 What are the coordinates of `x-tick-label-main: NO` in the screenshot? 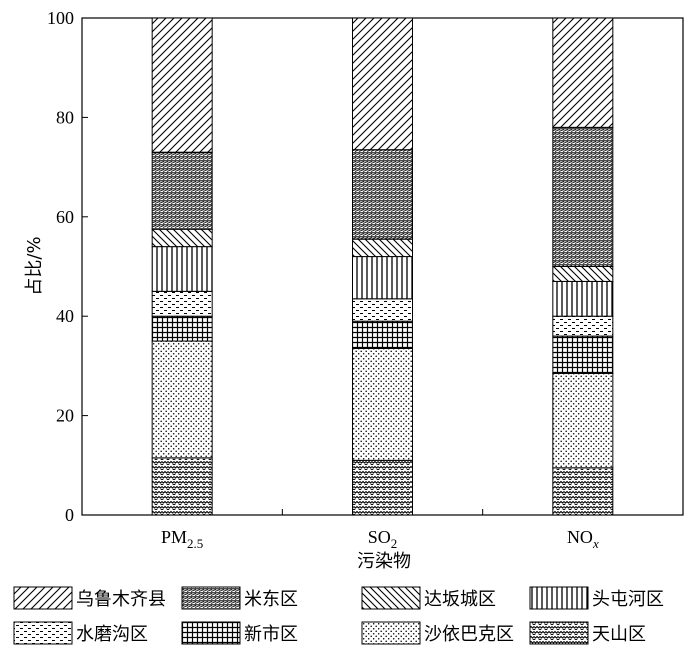 It's located at (580, 537).